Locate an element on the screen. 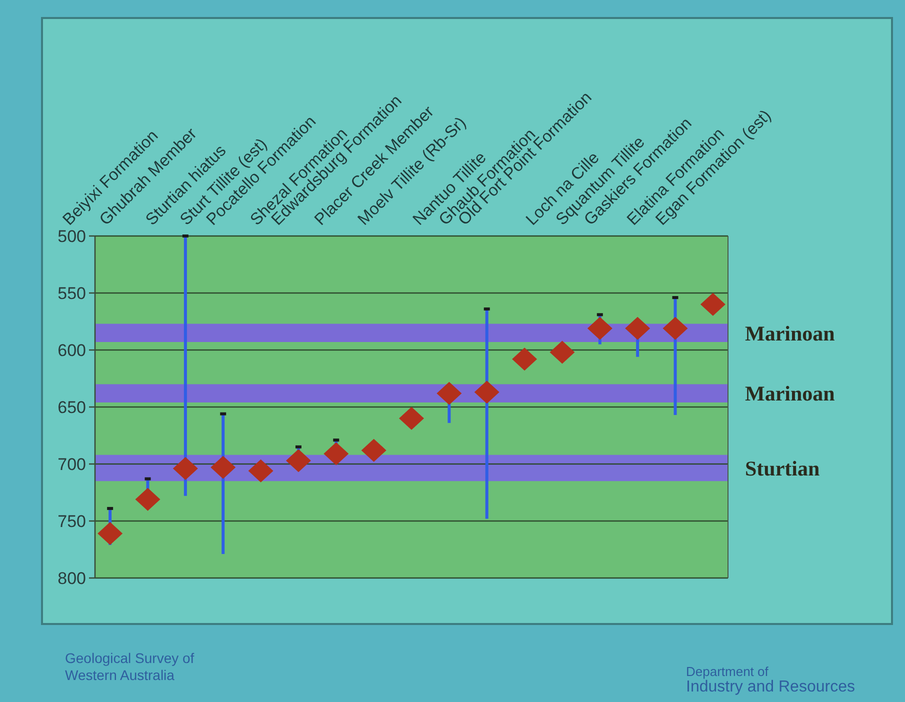 The height and width of the screenshot is (702, 905). band-label: Sturtian is located at coordinates (782, 468).